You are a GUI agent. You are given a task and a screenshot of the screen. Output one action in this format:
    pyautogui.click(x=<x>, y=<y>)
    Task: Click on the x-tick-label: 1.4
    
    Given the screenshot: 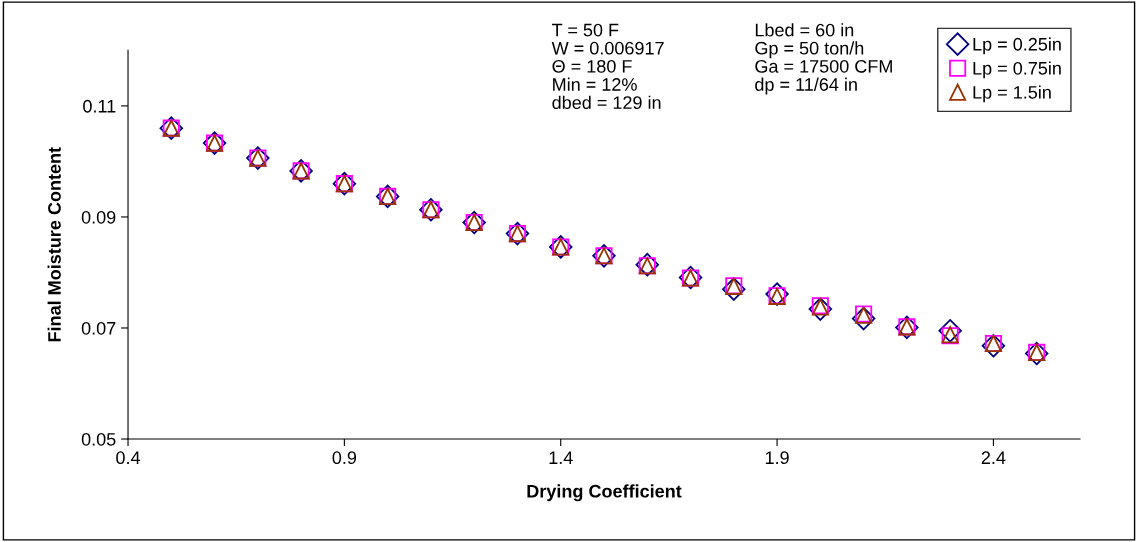 What is the action you would take?
    pyautogui.click(x=561, y=457)
    